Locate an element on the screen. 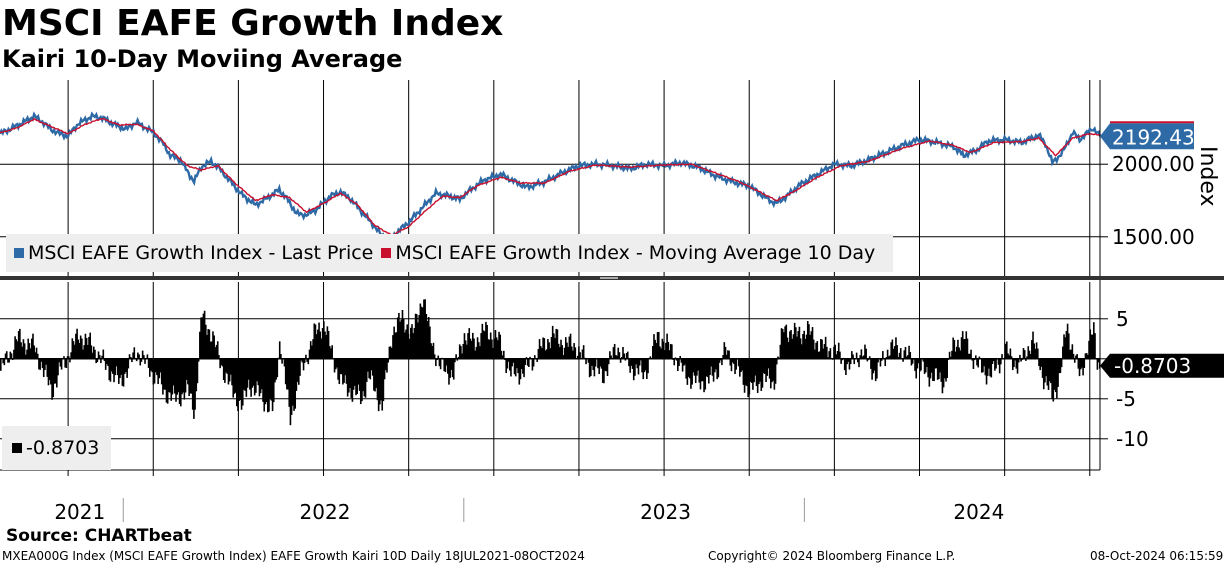  footer-timestamp: 08-Oct-2024 06:15:59 is located at coordinates (1157, 556).